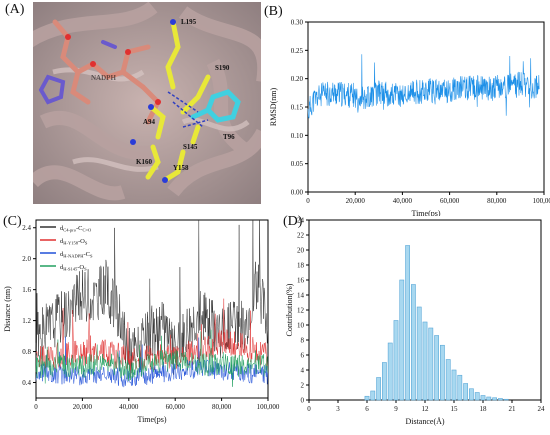 The width and height of the screenshot is (550, 435). What do you see at coordinates (301, 311) in the screenshot?
I see `y-tick-label: 12` at bounding box center [301, 311].